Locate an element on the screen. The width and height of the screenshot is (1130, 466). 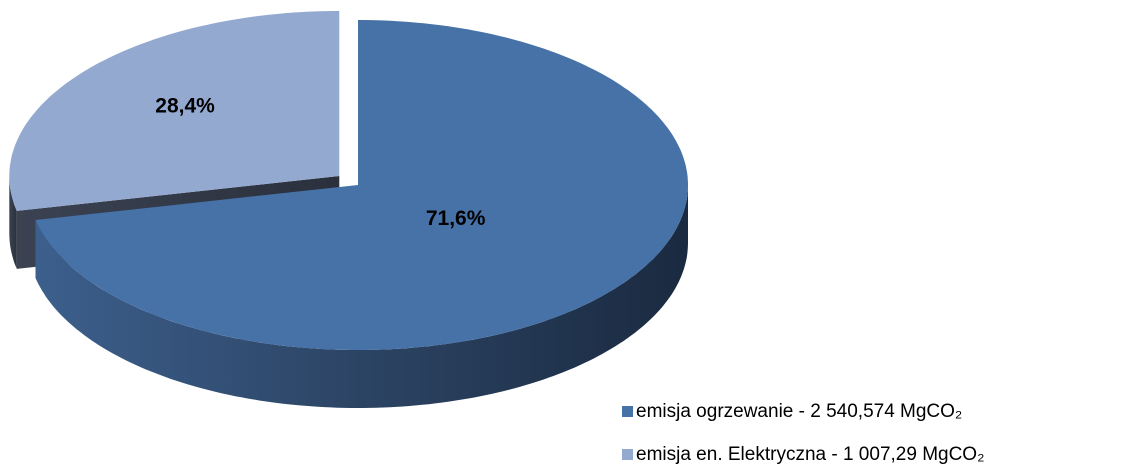
slice-side is located at coordinates (13, 222).